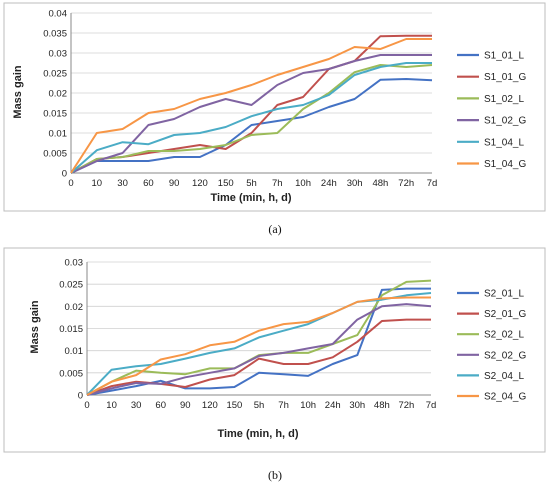 This screenshot has height=487, width=550. I want to click on chart-b-xtick-label: 10h, so click(308, 405).